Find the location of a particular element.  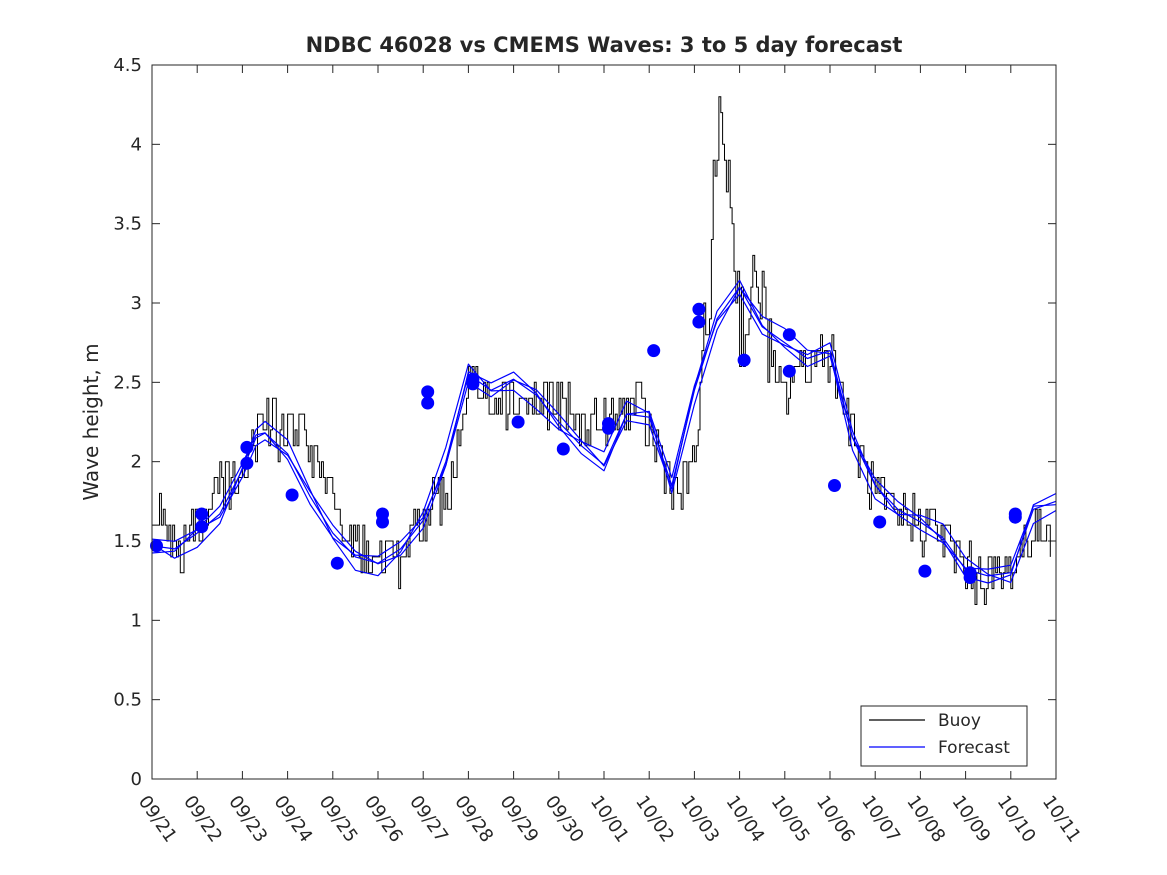

y-tick-label: 3 is located at coordinates (136, 303).